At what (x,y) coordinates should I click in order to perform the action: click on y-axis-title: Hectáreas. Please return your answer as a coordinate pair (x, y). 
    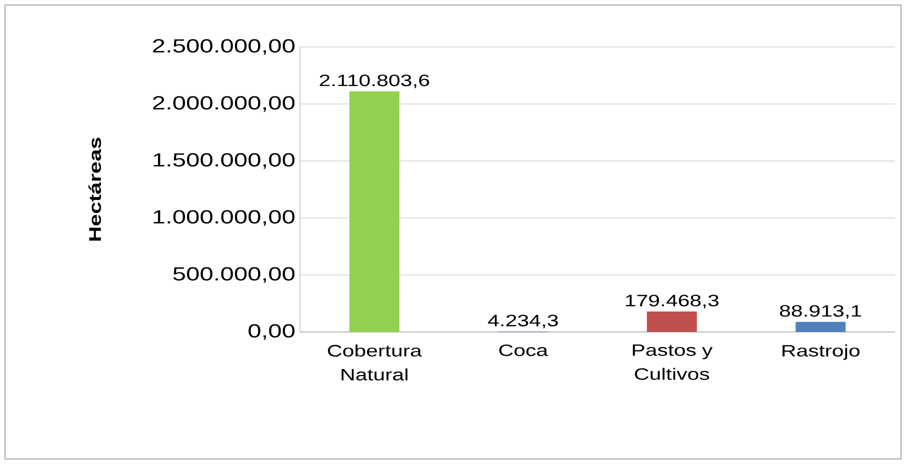
    Looking at the image, I should click on (95, 189).